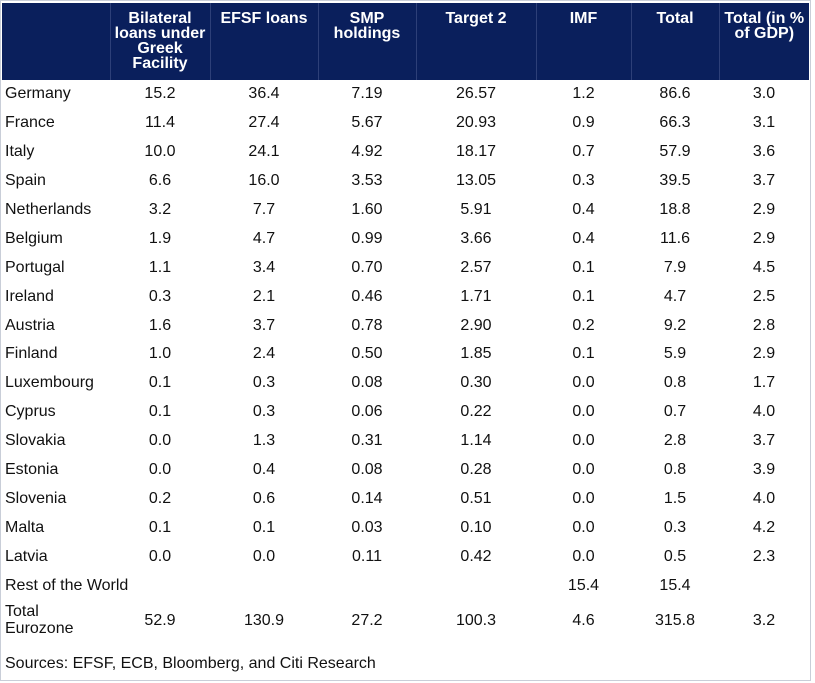 The height and width of the screenshot is (683, 815). I want to click on cell-total: 86.6, so click(675, 94).